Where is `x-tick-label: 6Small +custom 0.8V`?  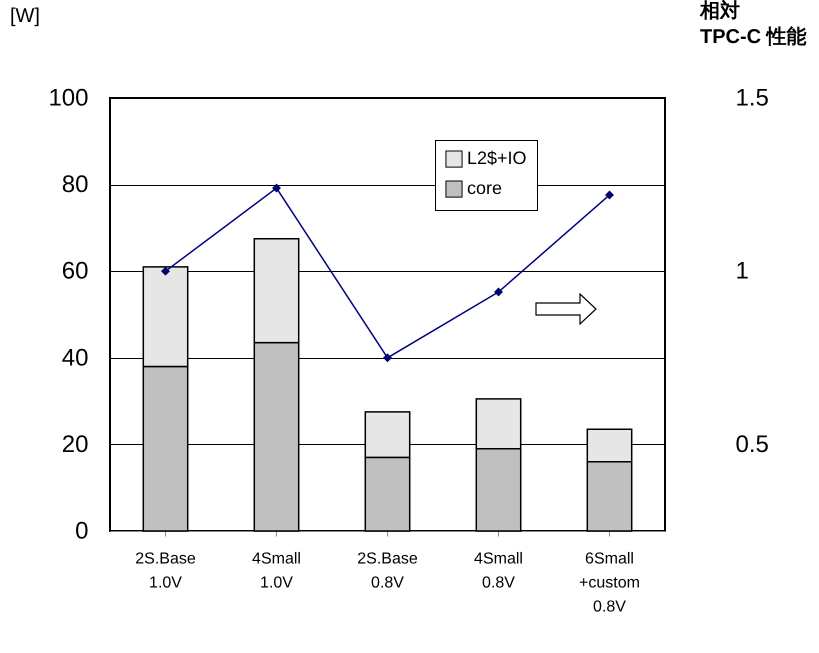
x-tick-label: 6Small +custom 0.8V is located at coordinates (609, 583).